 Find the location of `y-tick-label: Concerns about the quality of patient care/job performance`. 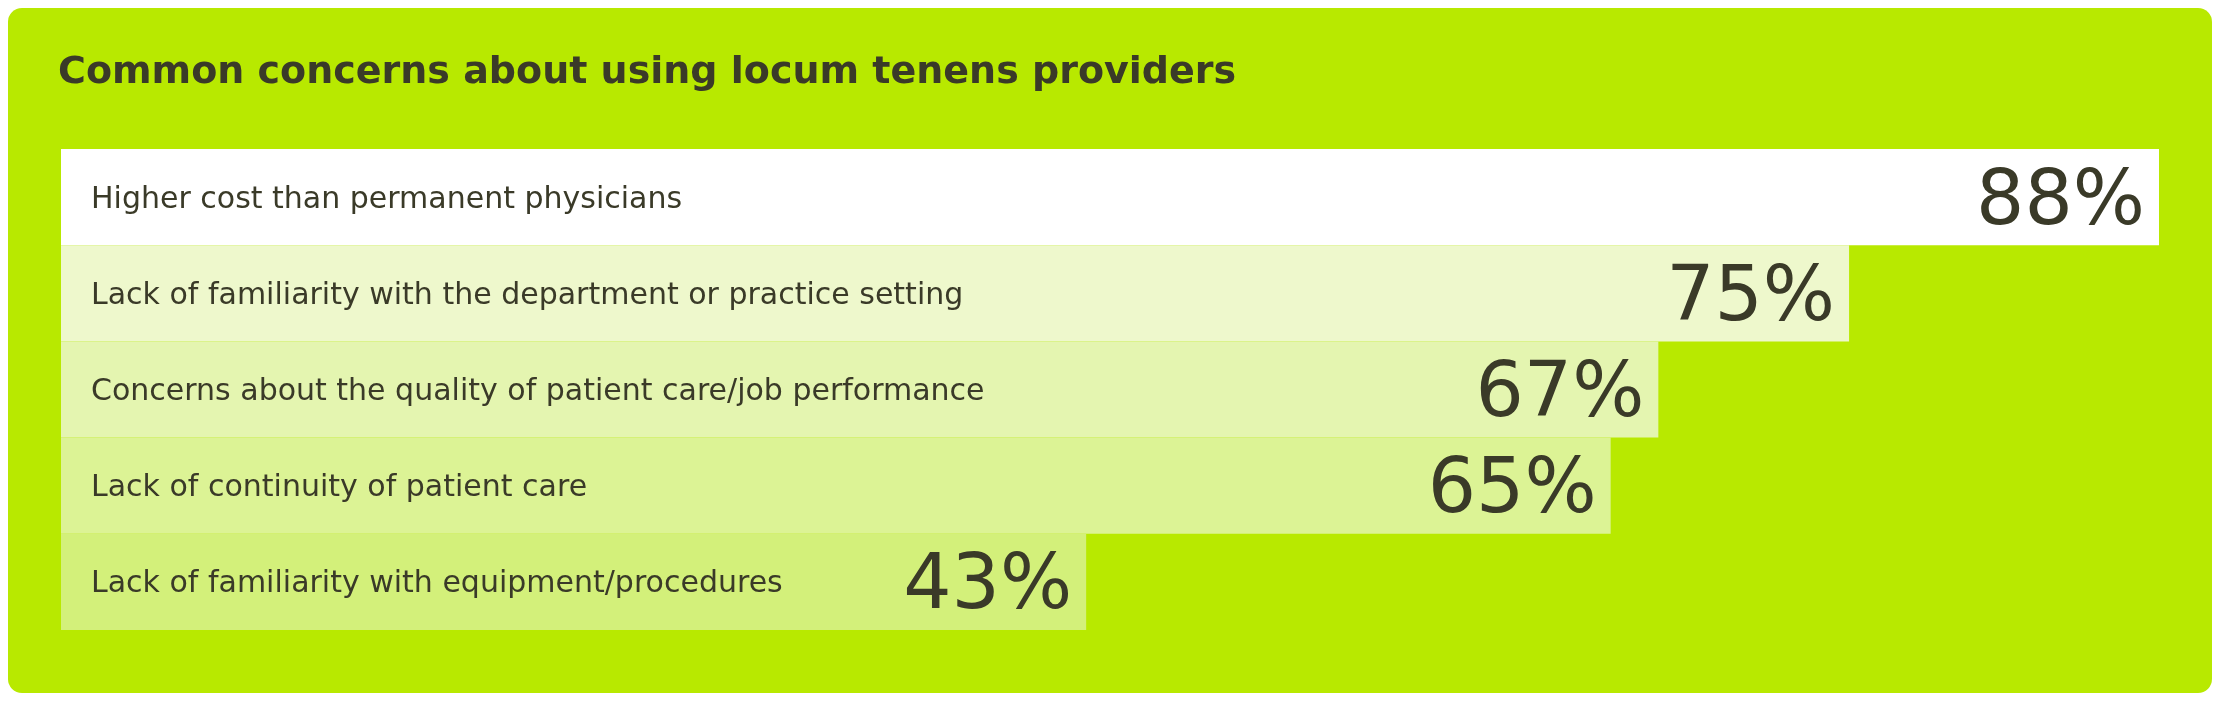

y-tick-label: Concerns about the quality of patient care/job performance is located at coordinates (538, 389).